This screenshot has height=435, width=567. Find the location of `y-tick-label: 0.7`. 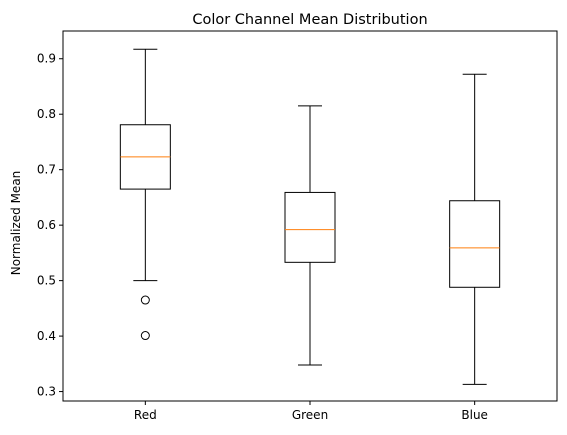

y-tick-label: 0.7 is located at coordinates (46, 170).